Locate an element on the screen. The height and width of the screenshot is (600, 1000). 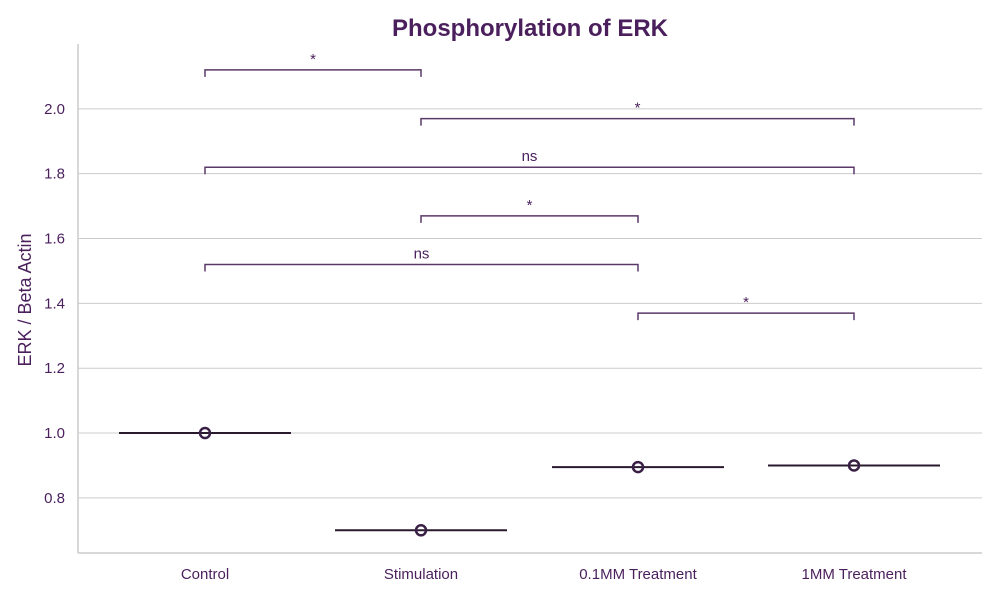
x-tick-label: Stimulation is located at coordinates (421, 574).